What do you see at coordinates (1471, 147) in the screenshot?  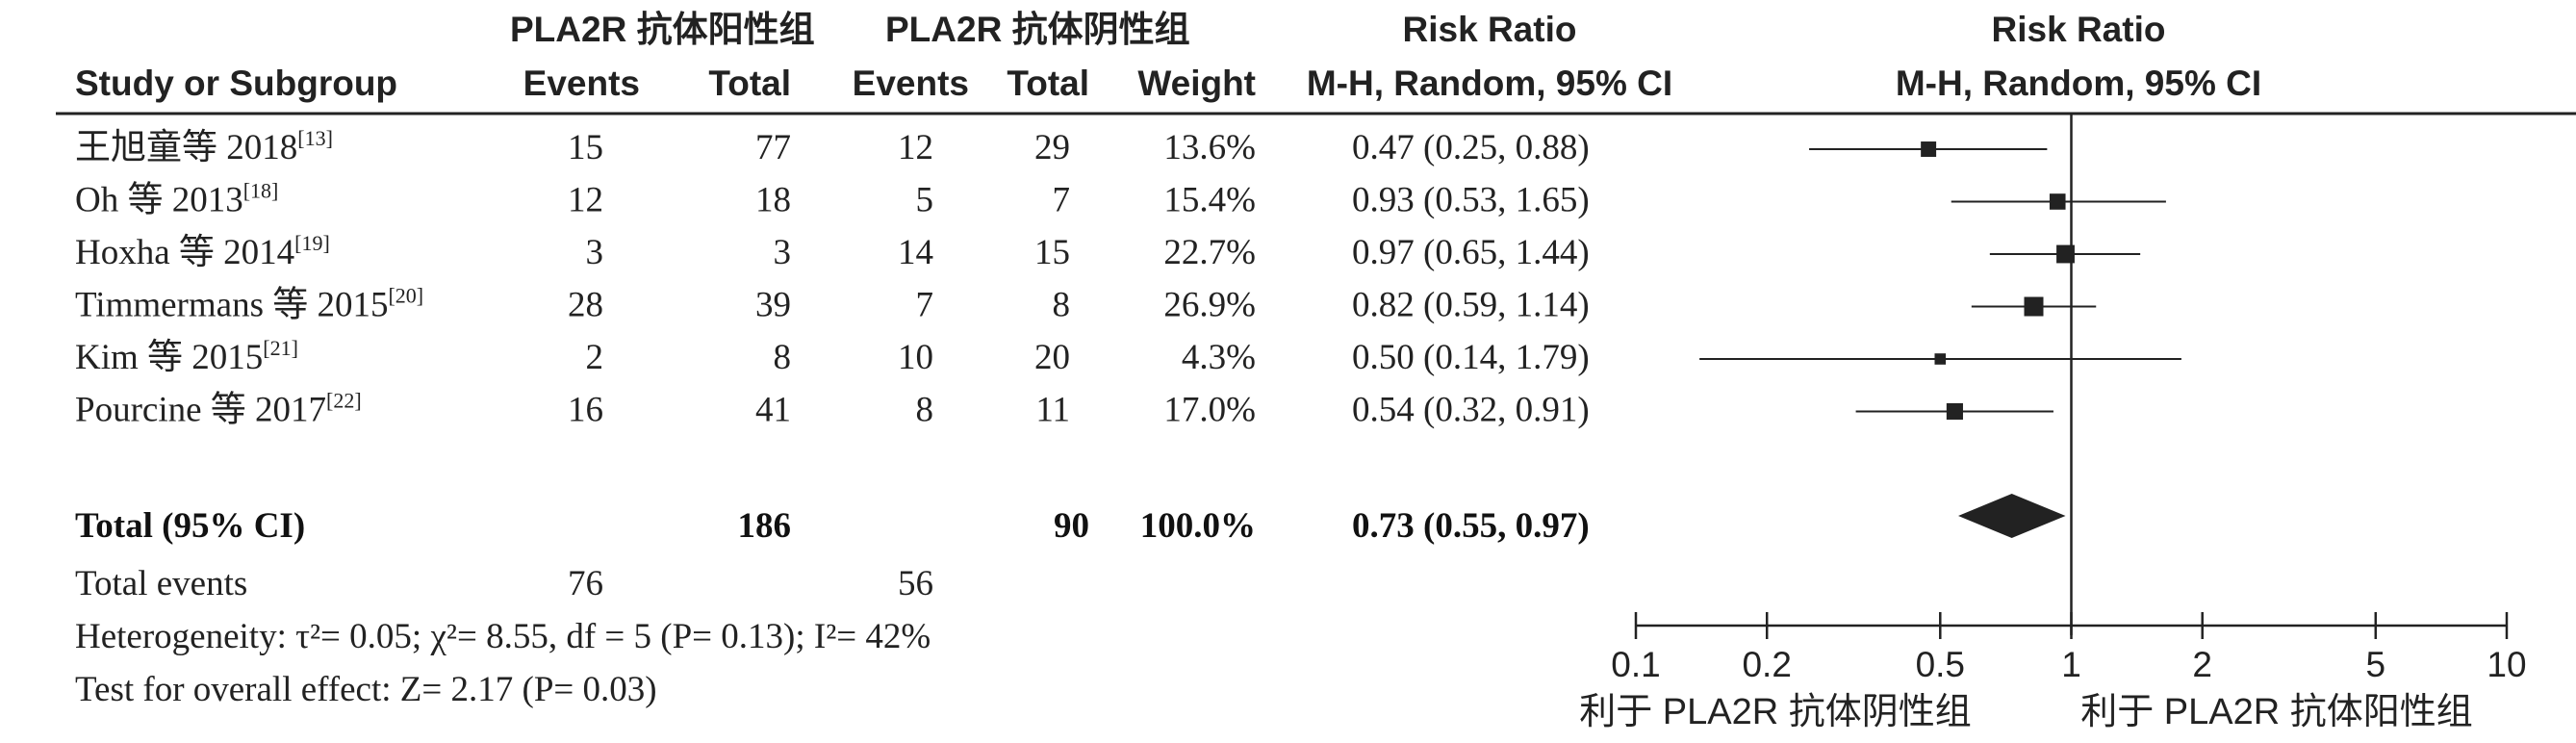 I see `study-ci: 0.47 (0.25, 0.88)` at bounding box center [1471, 147].